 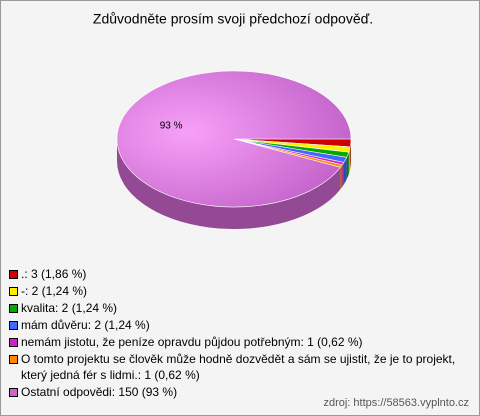 I want to click on legend-entry: mám důvěru: 2 (1,24 %), so click(x=236, y=325).